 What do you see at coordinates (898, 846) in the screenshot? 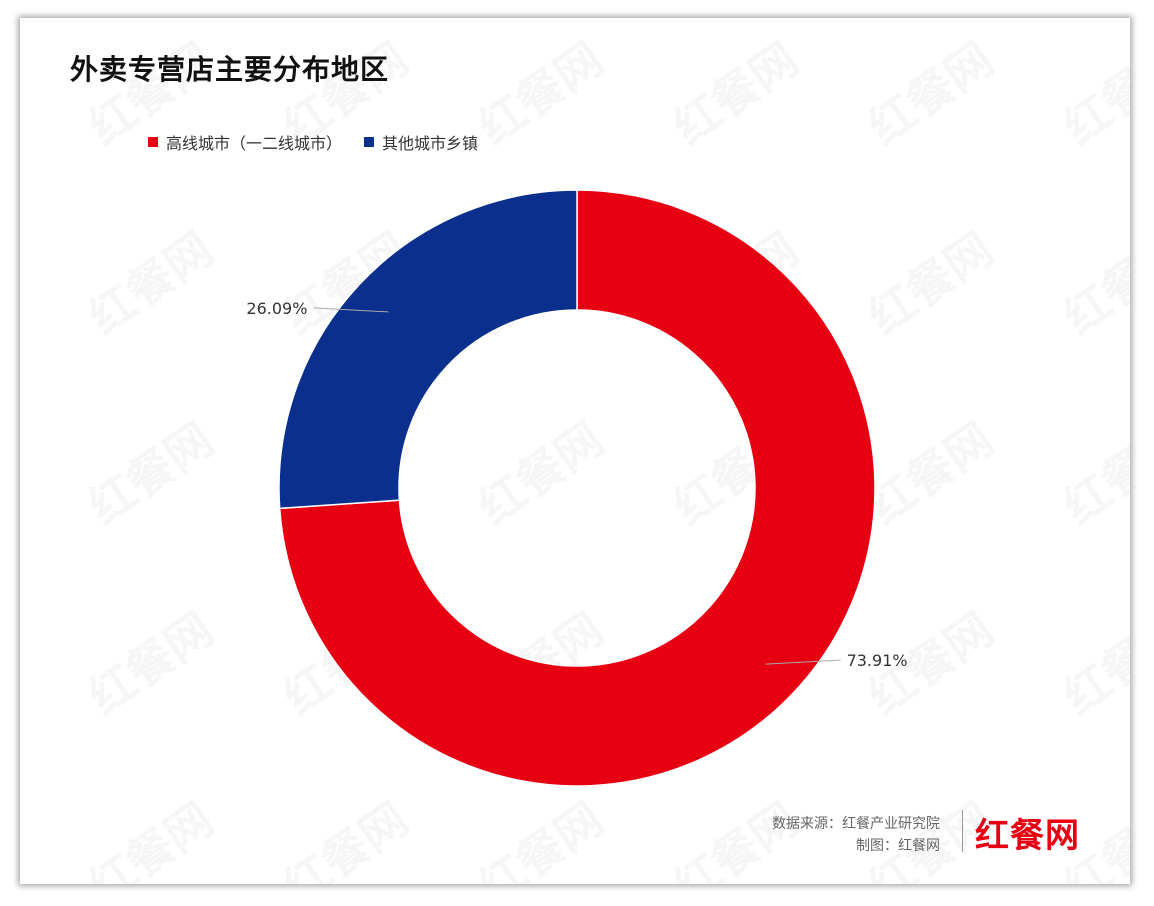
I see `credit-line: 制图：红餐网` at bounding box center [898, 846].